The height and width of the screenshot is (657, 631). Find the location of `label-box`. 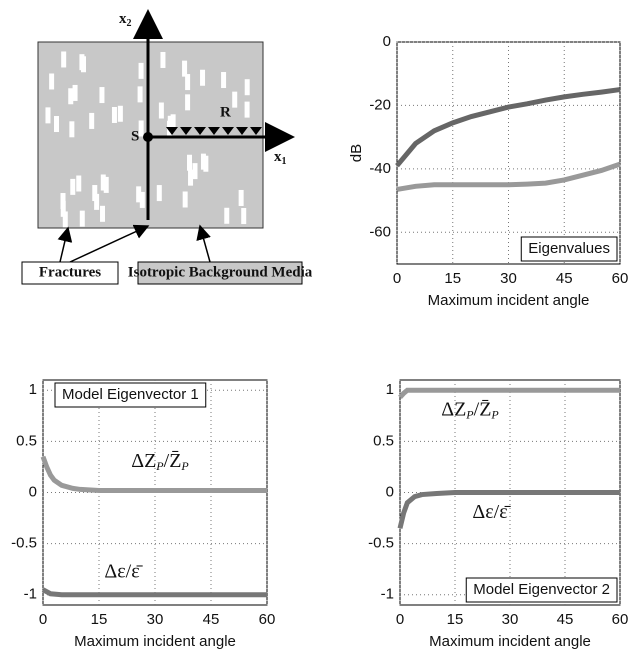

label-box is located at coordinates (70, 273).